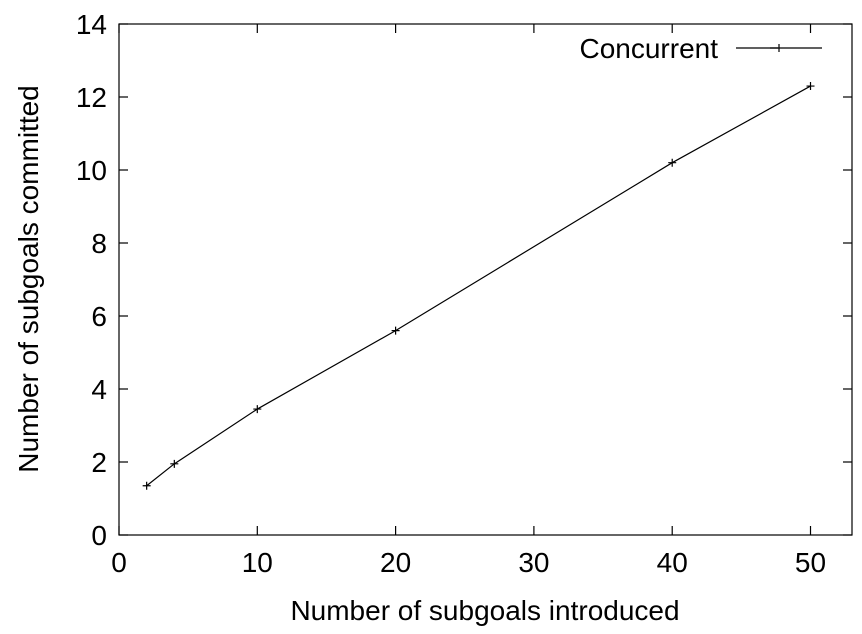 The height and width of the screenshot is (634, 862). What do you see at coordinates (810, 562) in the screenshot?
I see `x-tick-label-50: 50` at bounding box center [810, 562].